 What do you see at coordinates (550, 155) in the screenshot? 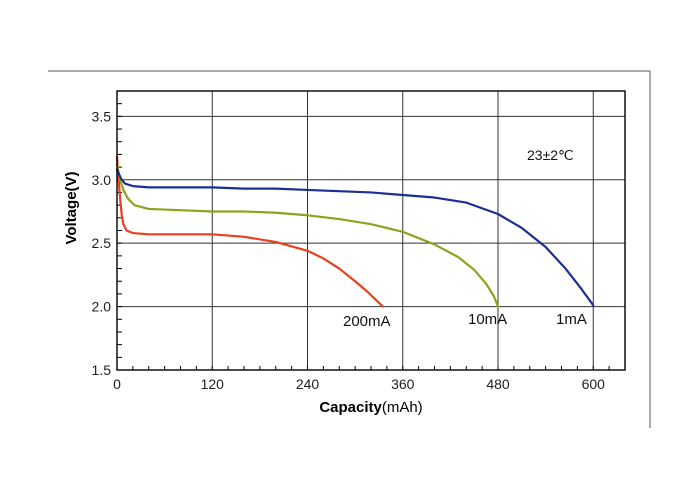
I see `temperature-annotation: 23±2℃` at bounding box center [550, 155].